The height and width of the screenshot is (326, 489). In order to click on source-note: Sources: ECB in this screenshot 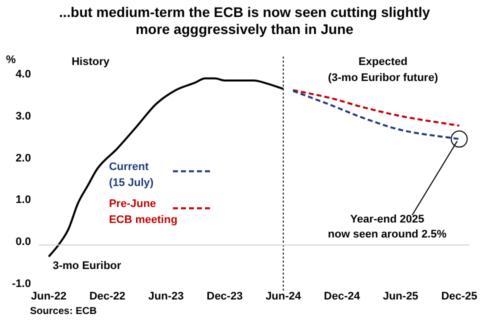, I will do `click(63, 311)`.